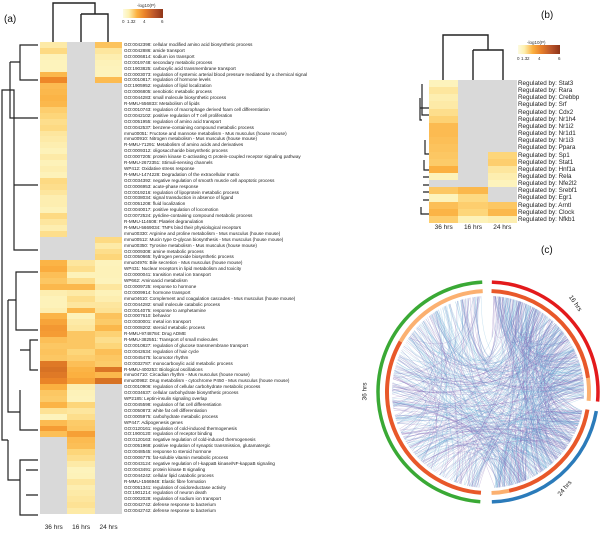  What do you see at coordinates (159, 168) in the screenshot?
I see `row-label: WP412: Oxidative stress response` at bounding box center [159, 168].